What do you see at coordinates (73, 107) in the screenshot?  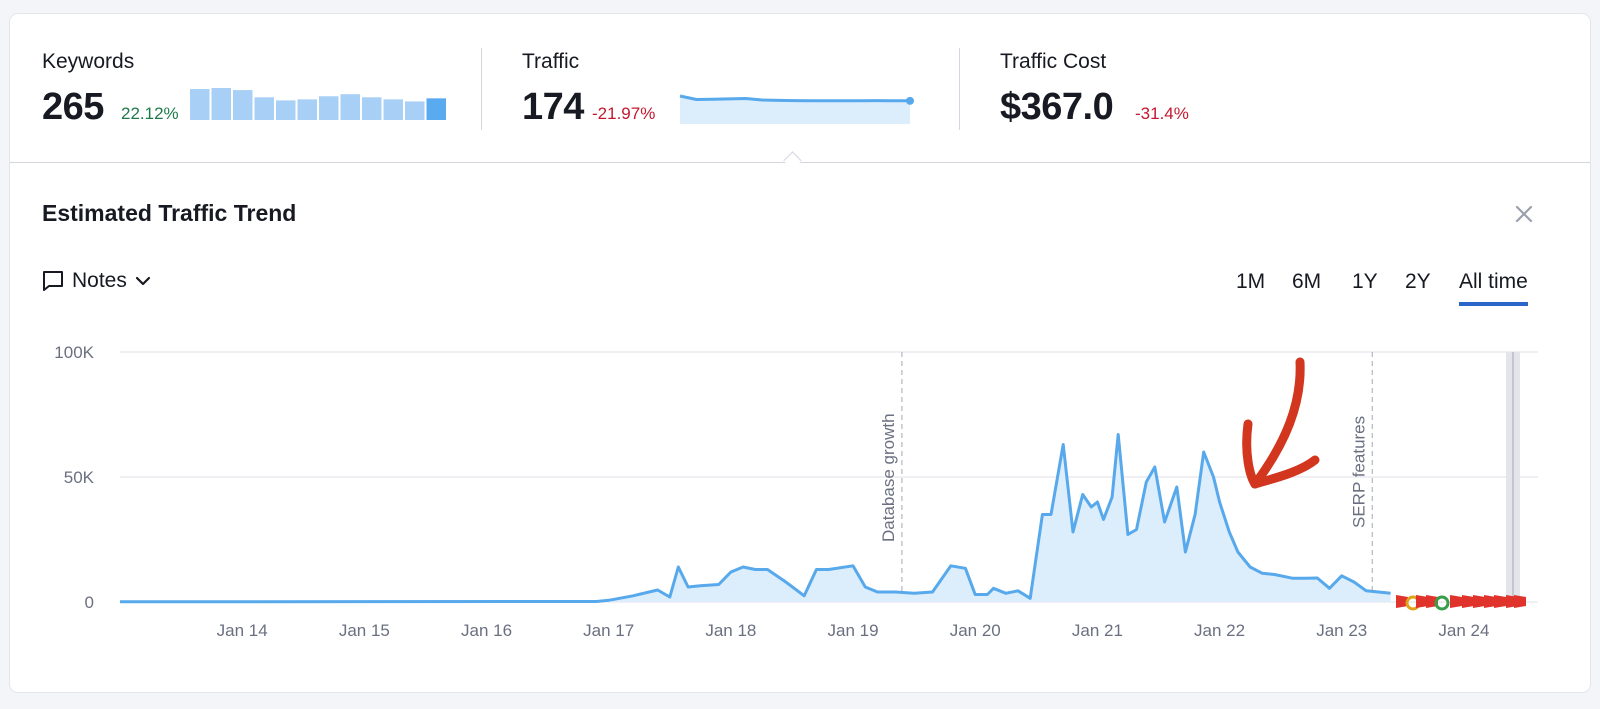 I see `keywords-value: 265` at bounding box center [73, 107].